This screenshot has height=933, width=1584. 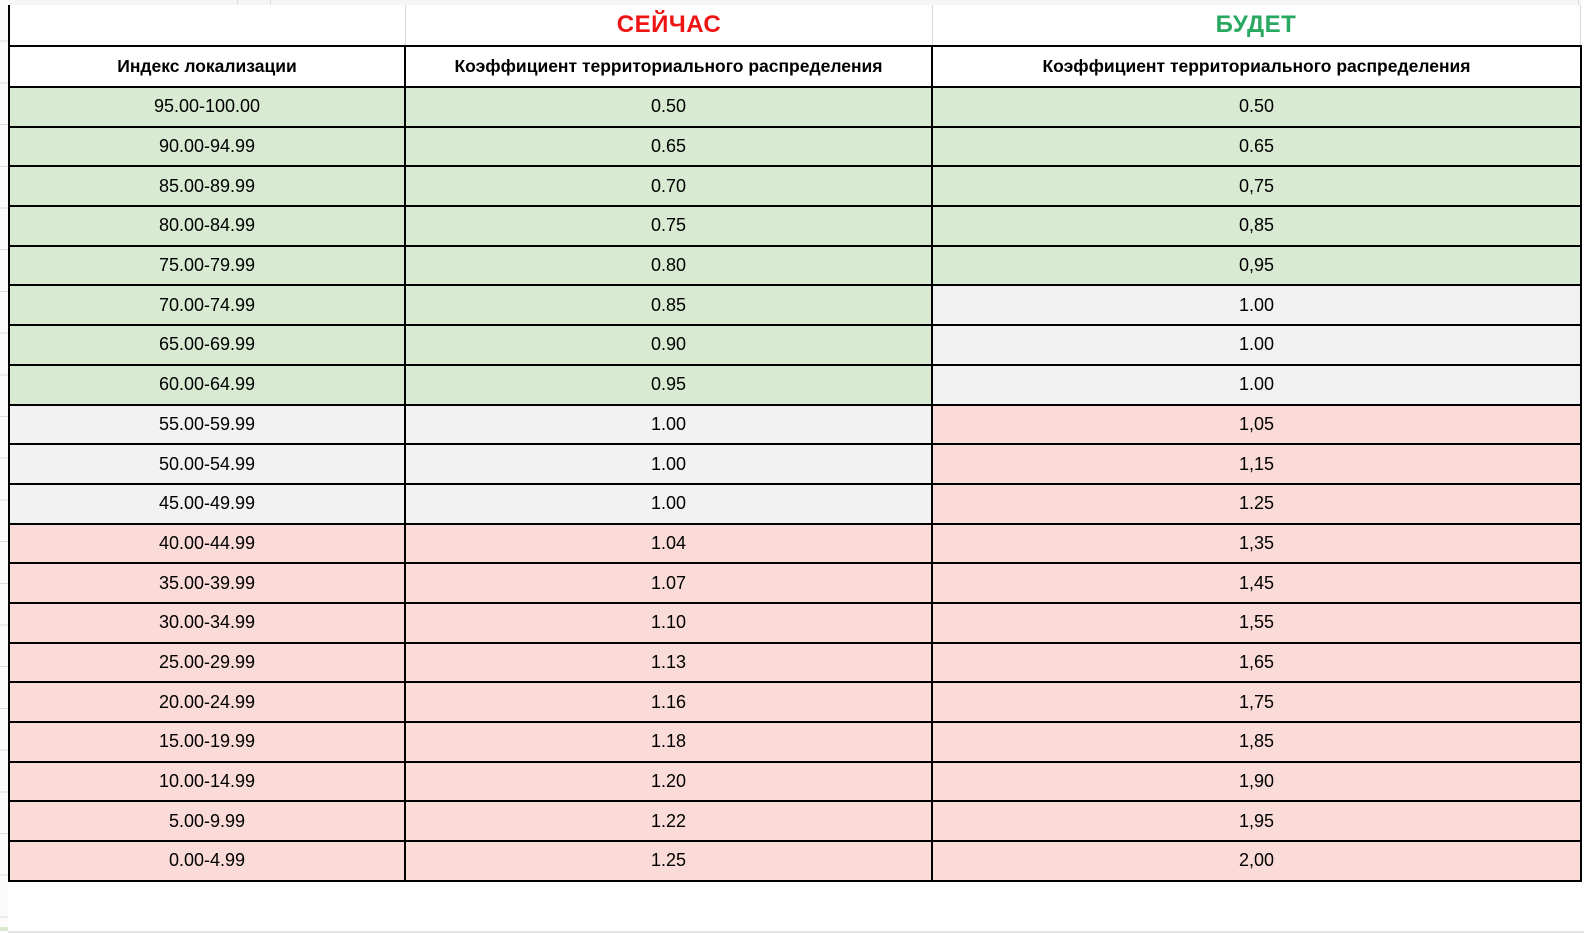 What do you see at coordinates (207, 384) in the screenshot?
I see `cell-localization-index: 60.00-64.99` at bounding box center [207, 384].